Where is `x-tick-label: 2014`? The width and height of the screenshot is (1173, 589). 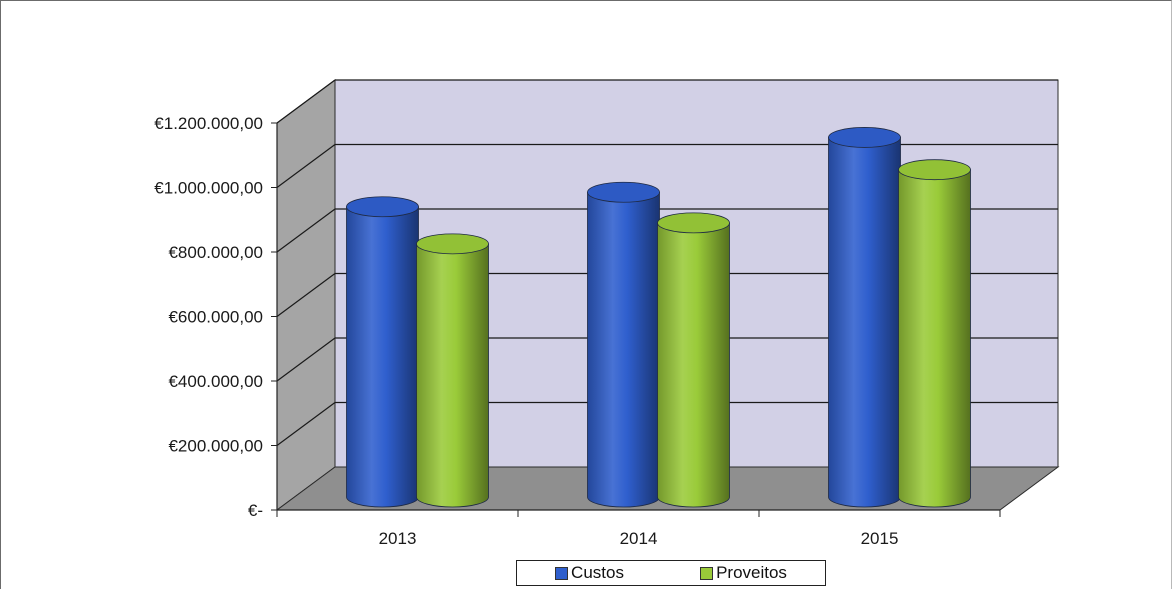
x-tick-label: 2014 is located at coordinates (639, 538).